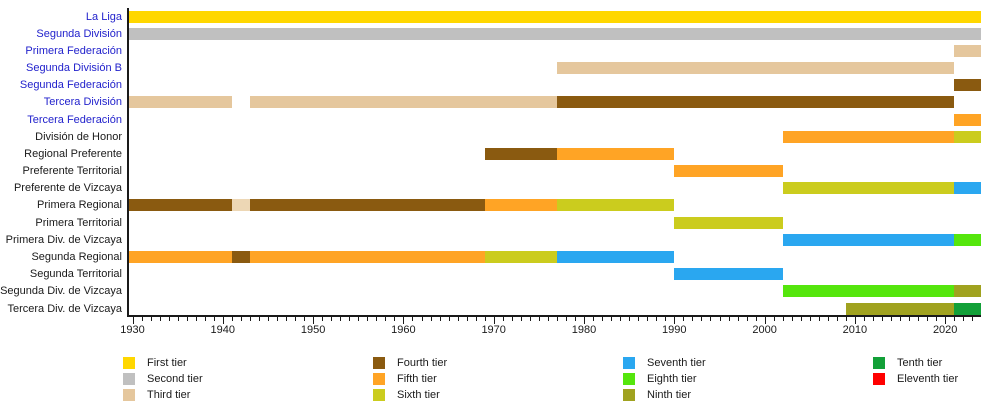 This screenshot has width=1000, height=404. What do you see at coordinates (379, 379) in the screenshot?
I see `legend-swatch-fifth-tier` at bounding box center [379, 379].